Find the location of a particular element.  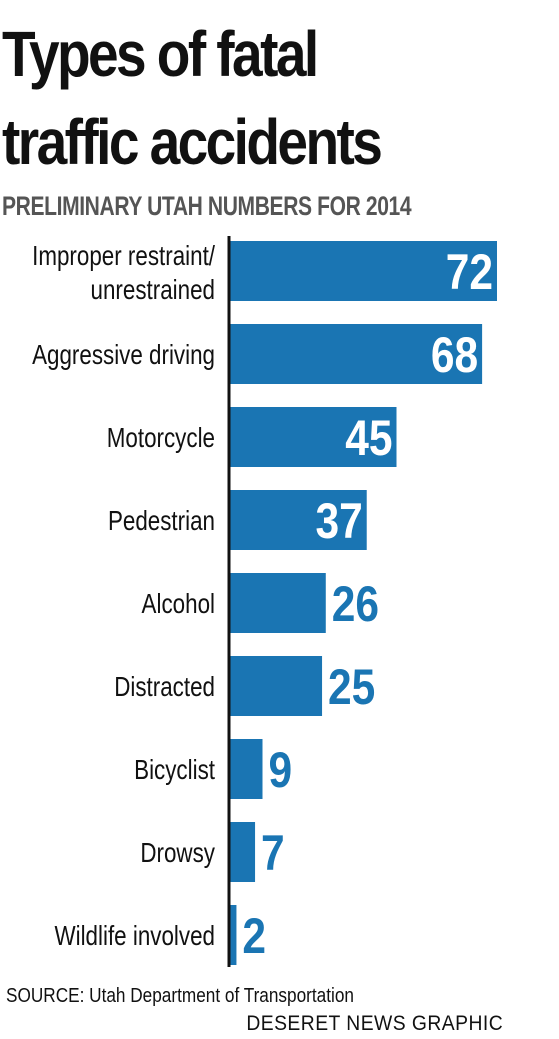

category-label-2: Motorcycle is located at coordinates (161, 438).